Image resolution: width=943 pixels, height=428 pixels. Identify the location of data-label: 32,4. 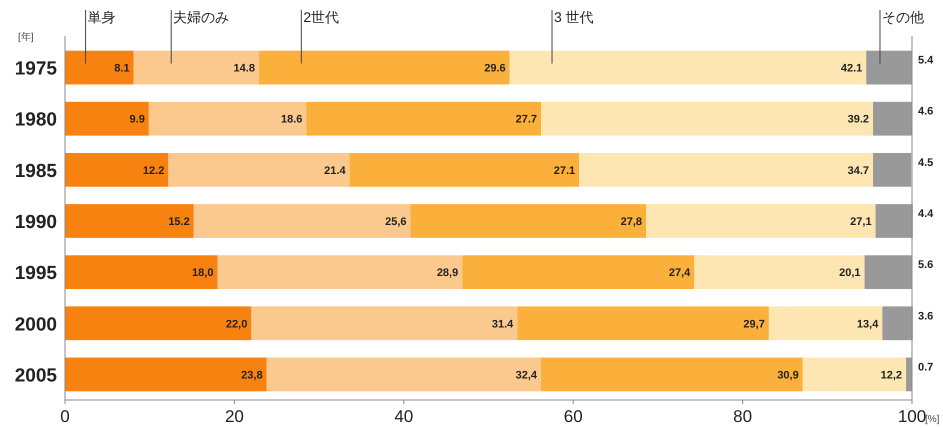
(527, 375).